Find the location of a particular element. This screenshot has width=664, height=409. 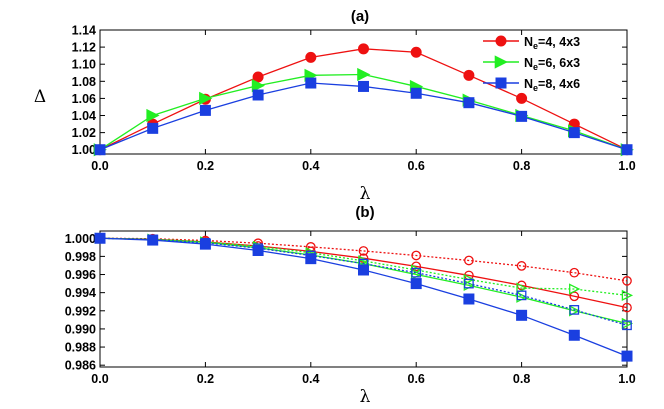

panel-b-xtick-label: 0.2 is located at coordinates (205, 379).